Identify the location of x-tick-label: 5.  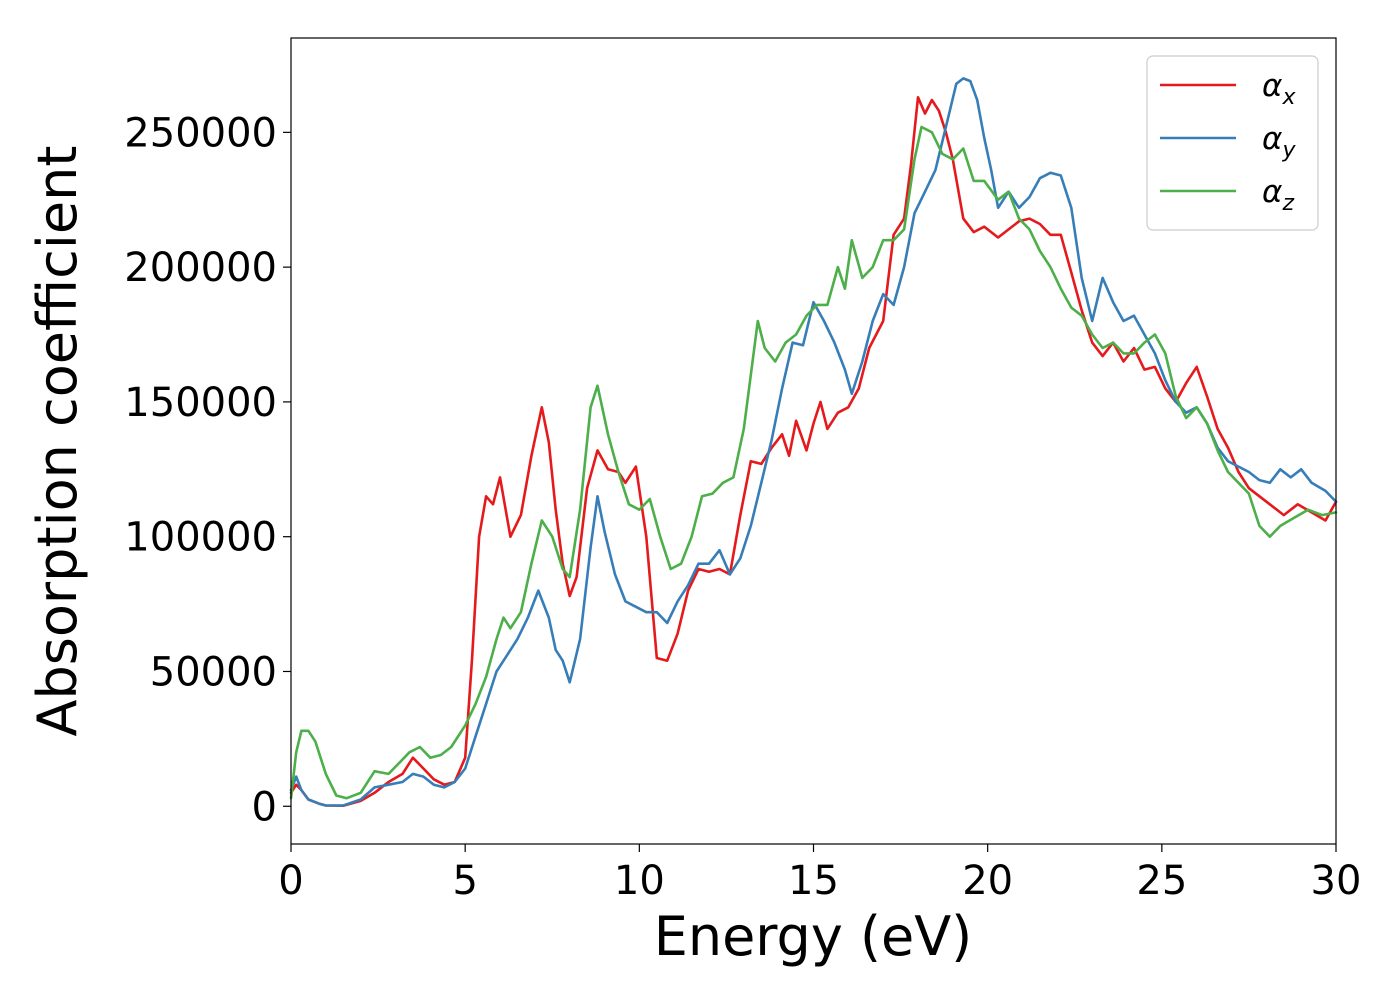
(464, 881).